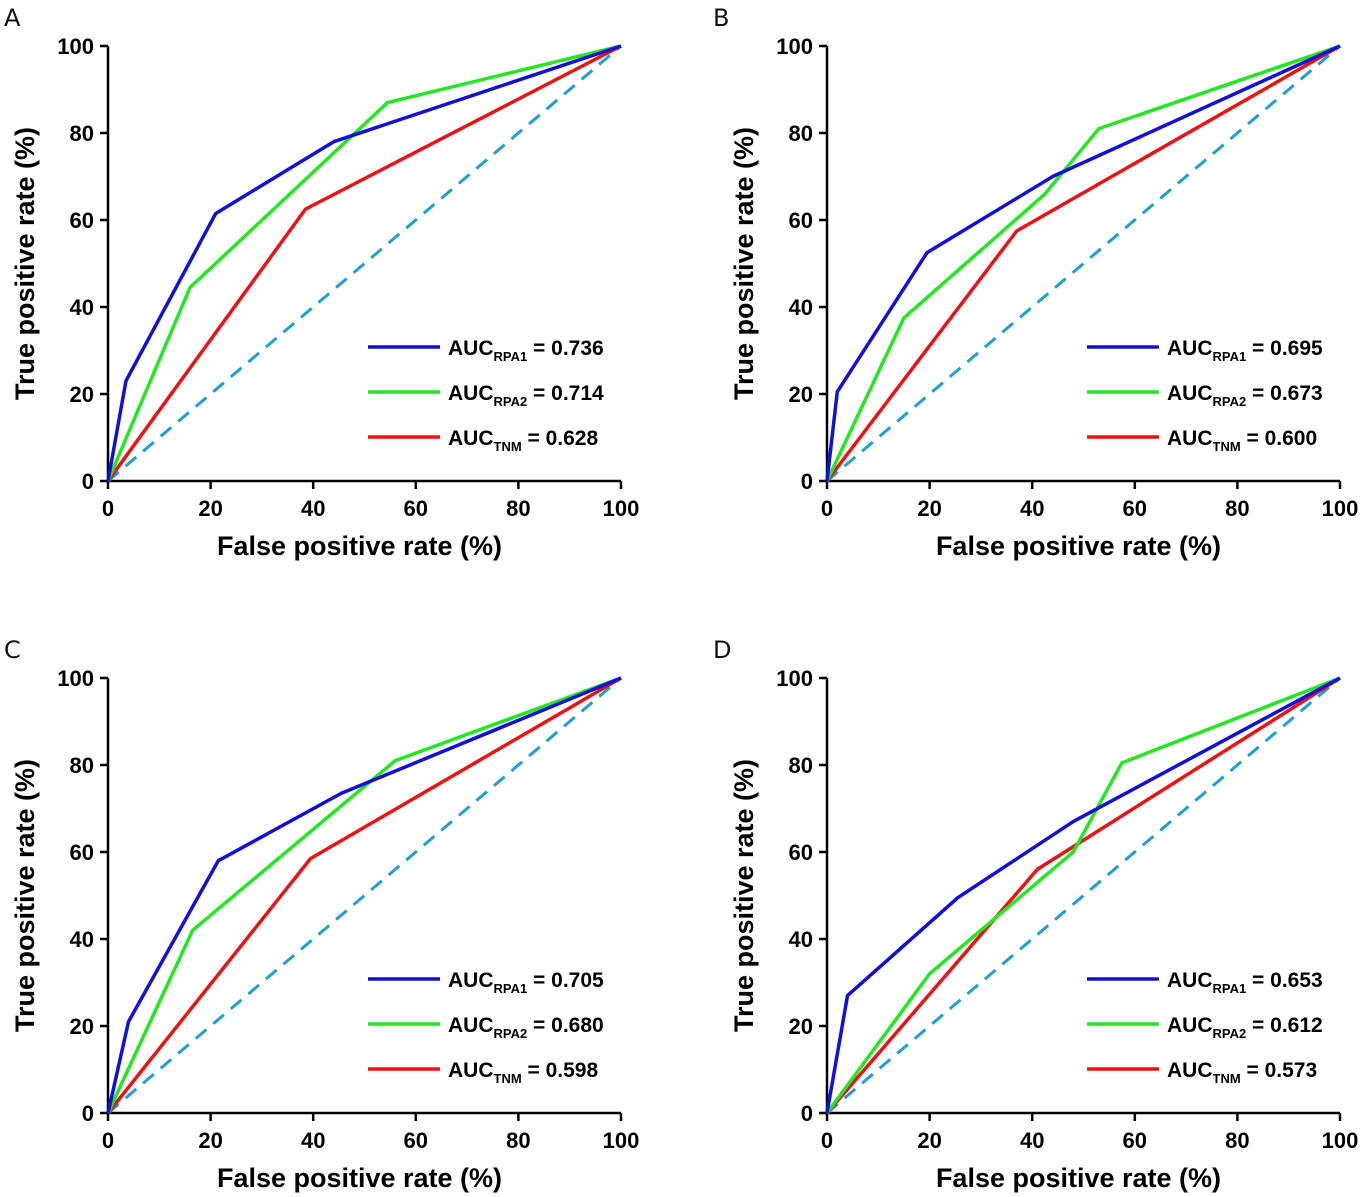 The width and height of the screenshot is (1361, 1197). What do you see at coordinates (526, 350) in the screenshot?
I see `panel-a-legend-label-rpa1: AUCRPA1 = 0.736` at bounding box center [526, 350].